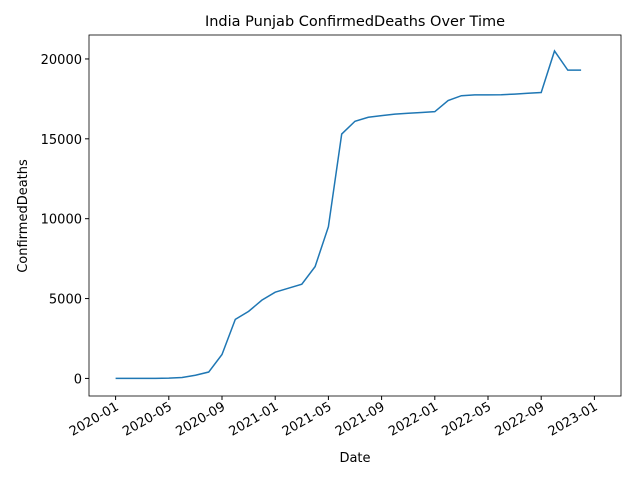  Describe the element at coordinates (61, 60) in the screenshot. I see `y-tick-label: 20000` at that location.